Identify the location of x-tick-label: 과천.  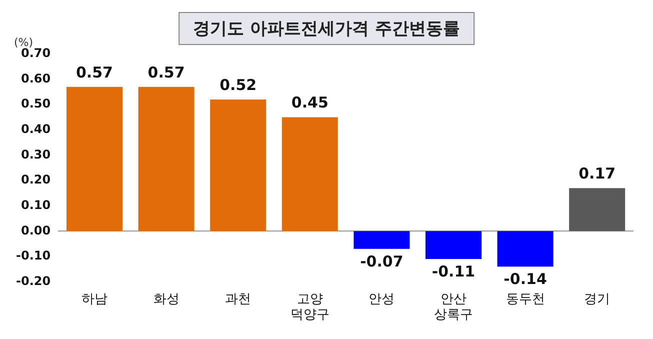
(238, 299).